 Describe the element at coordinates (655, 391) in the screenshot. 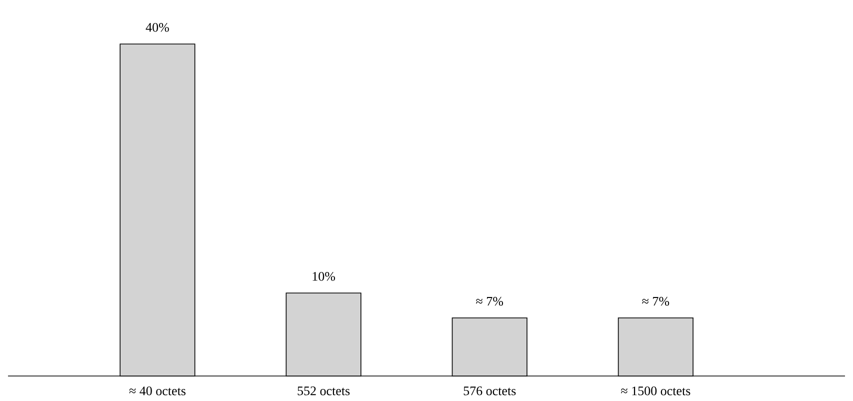

I see `x-tick-label: ≈ 1500 octets` at that location.